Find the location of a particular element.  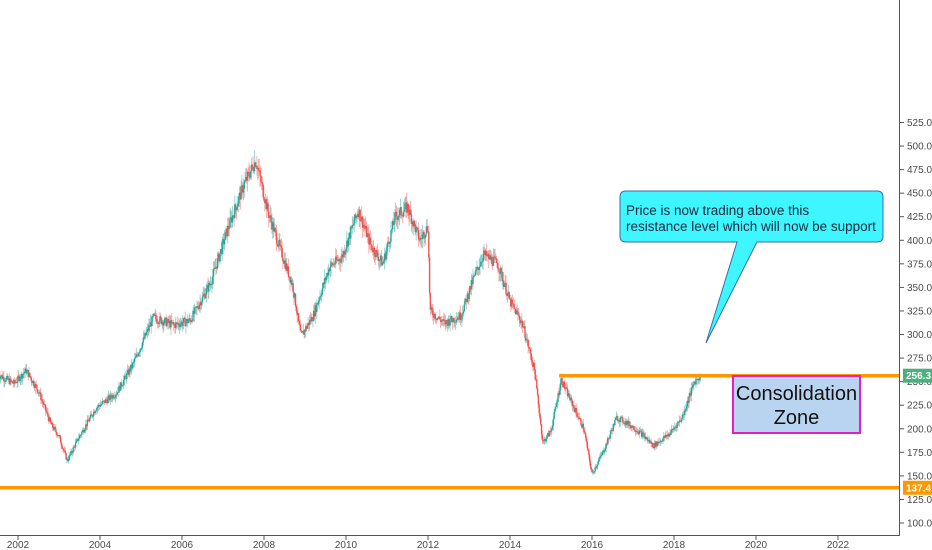

price-badges: 256.3 137.4 is located at coordinates (917, 431).